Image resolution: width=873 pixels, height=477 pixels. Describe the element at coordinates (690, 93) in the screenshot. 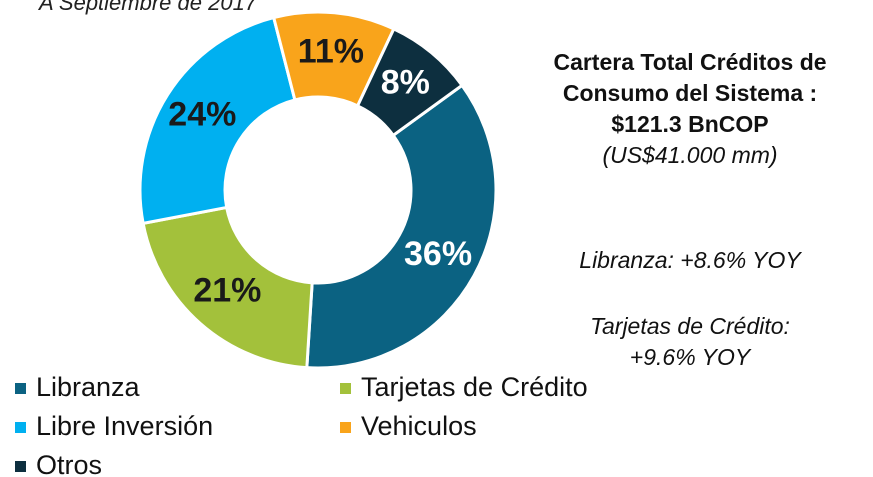

I see `side-title: Consumo del Sistema :` at that location.